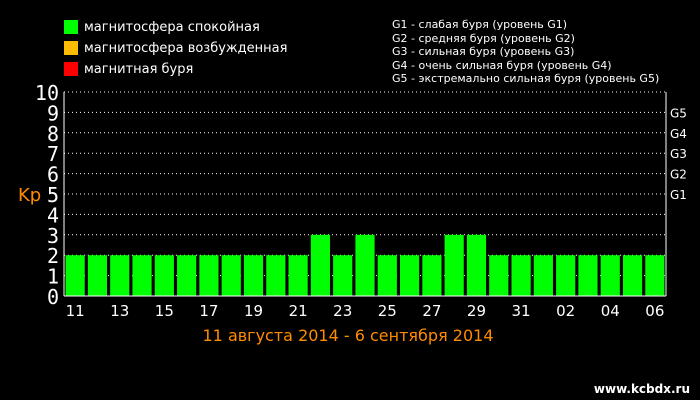 This screenshot has width=700, height=400. What do you see at coordinates (678, 113) in the screenshot?
I see `right-tick-label-g5: G5` at bounding box center [678, 113].